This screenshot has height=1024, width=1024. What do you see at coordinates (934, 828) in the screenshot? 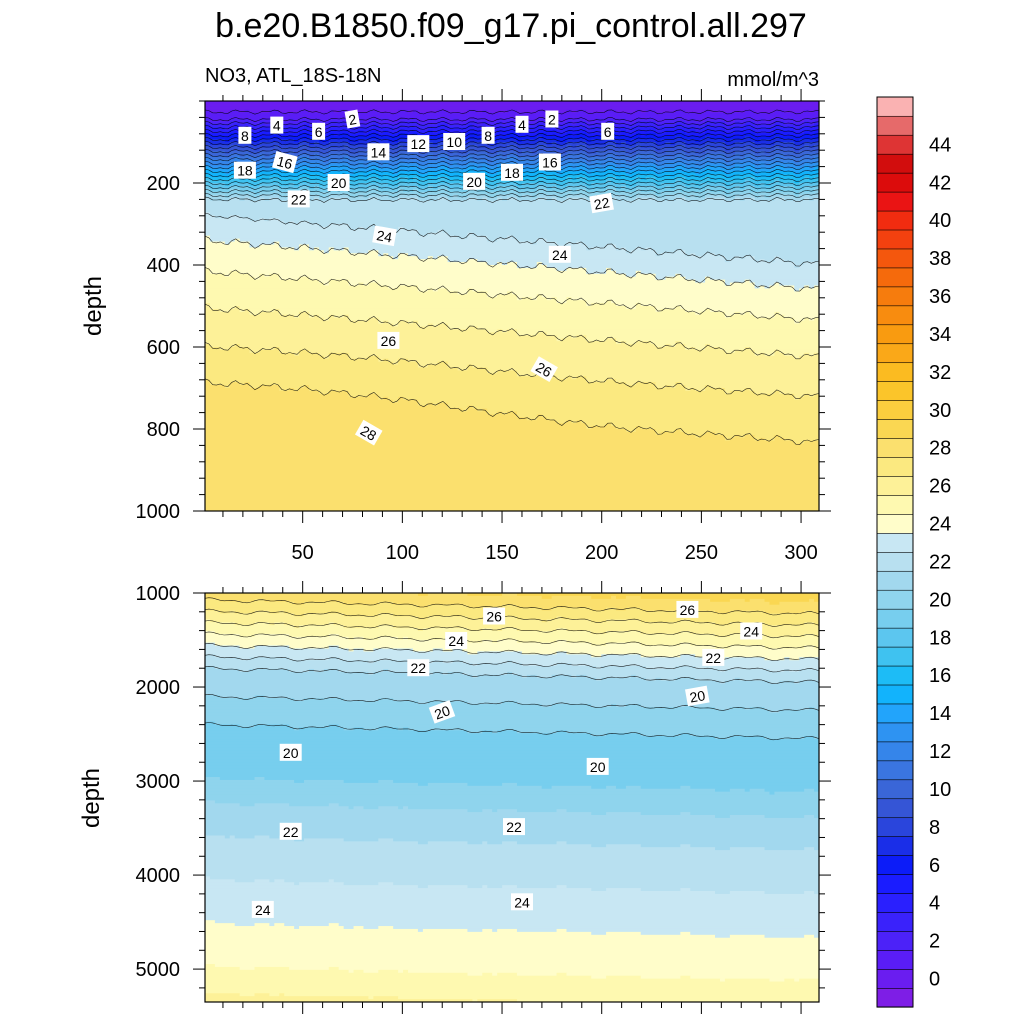
I see `colorbar-tick-label: 8` at bounding box center [934, 828].